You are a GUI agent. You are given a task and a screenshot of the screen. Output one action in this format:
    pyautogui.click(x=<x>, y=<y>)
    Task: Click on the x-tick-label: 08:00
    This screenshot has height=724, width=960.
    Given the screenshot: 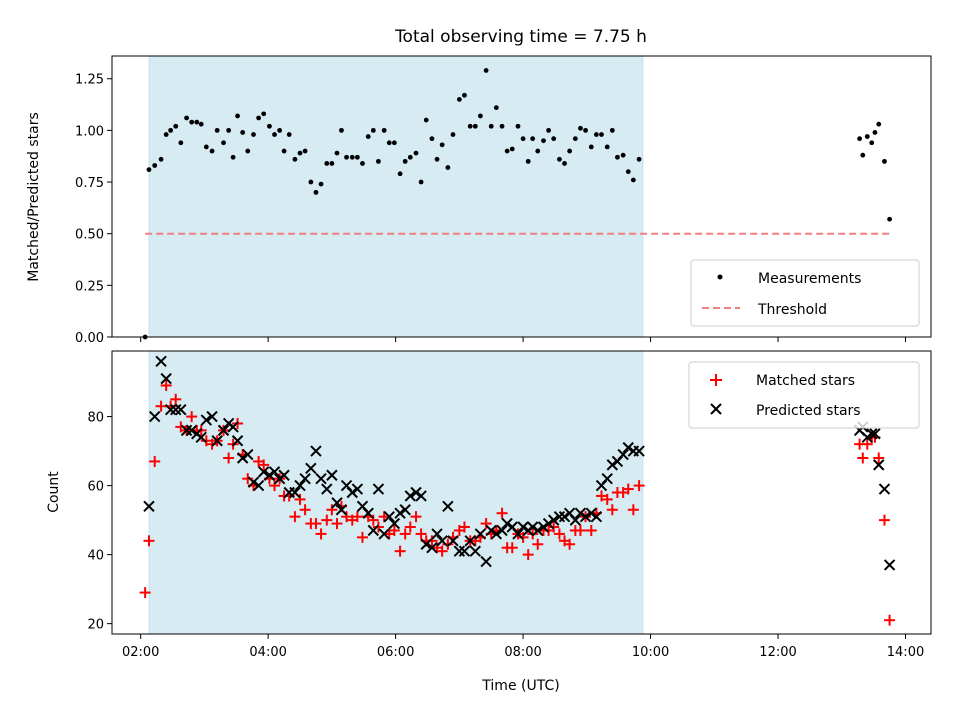 What is the action you would take?
    pyautogui.click(x=522, y=652)
    